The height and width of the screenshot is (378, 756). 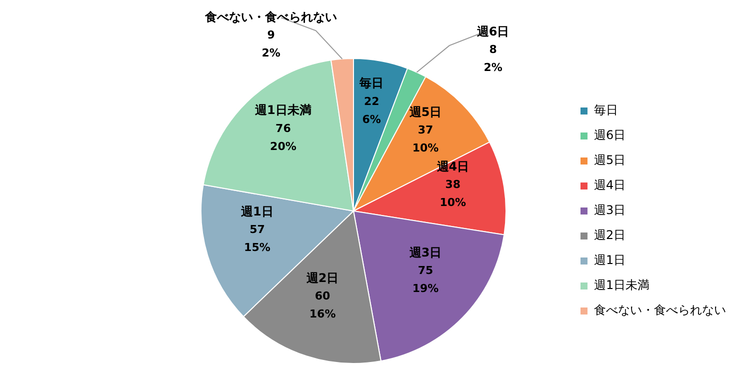 What do you see at coordinates (606, 110) in the screenshot?
I see `legend-label: 毎日` at bounding box center [606, 110].